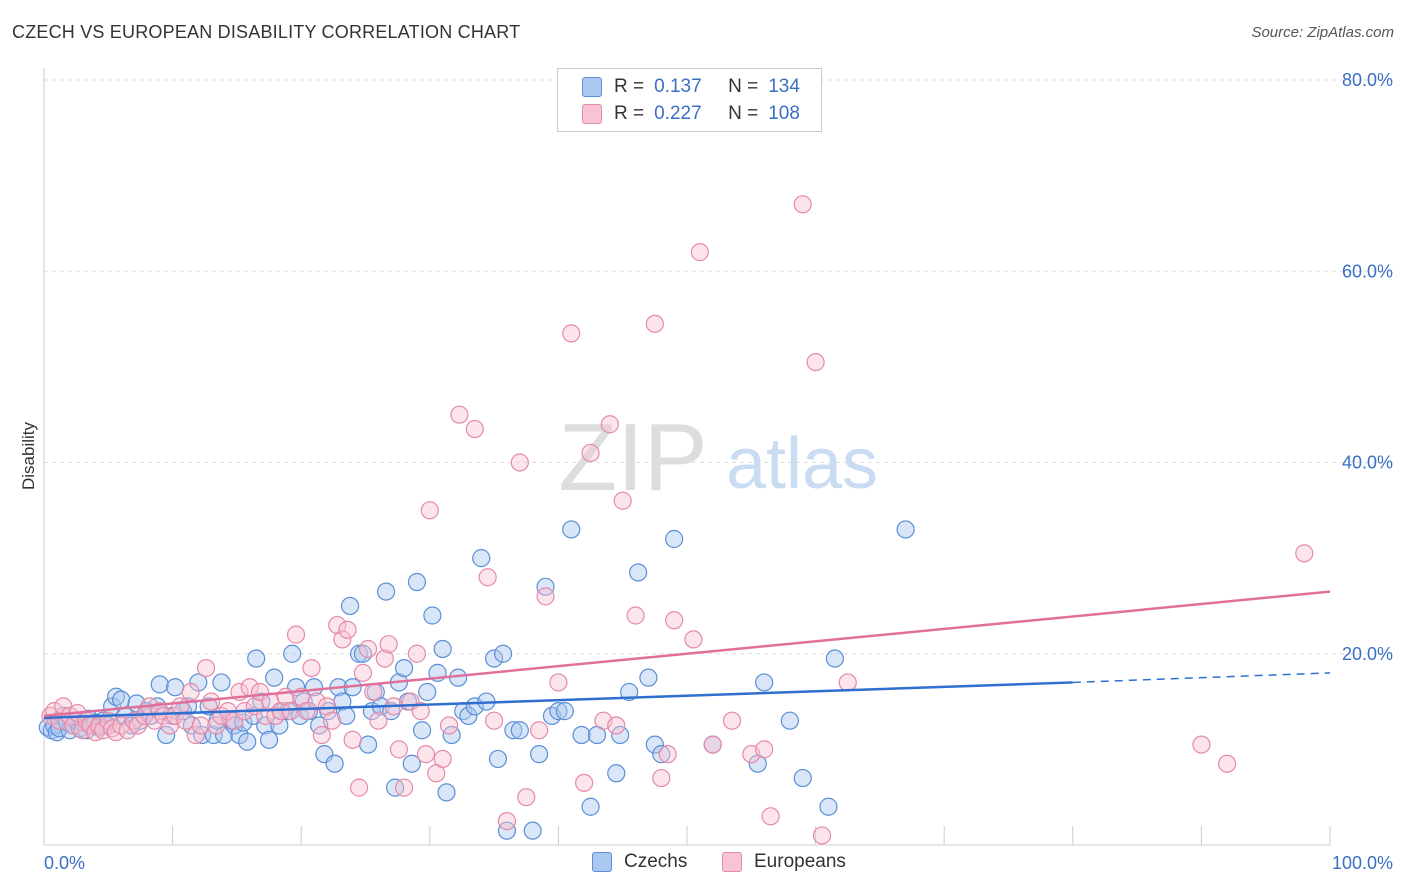 The height and width of the screenshot is (892, 1406). I want to click on legend-item-czechs: Czechs, so click(639, 862).